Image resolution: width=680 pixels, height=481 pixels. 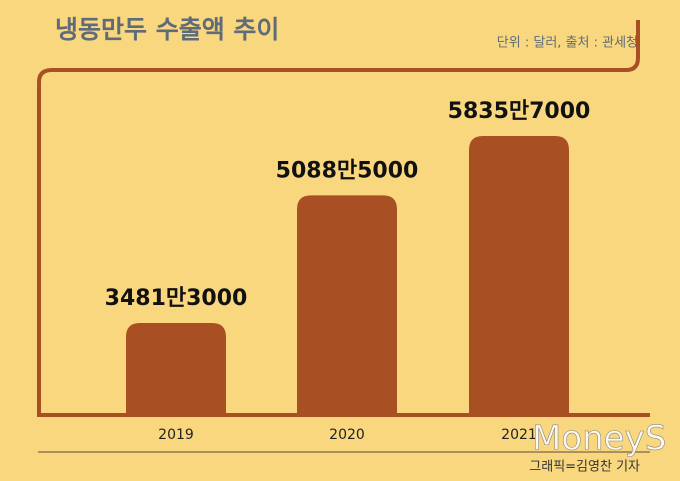 I want to click on credit: 그래픽=김영찬 기자, so click(x=584, y=467).